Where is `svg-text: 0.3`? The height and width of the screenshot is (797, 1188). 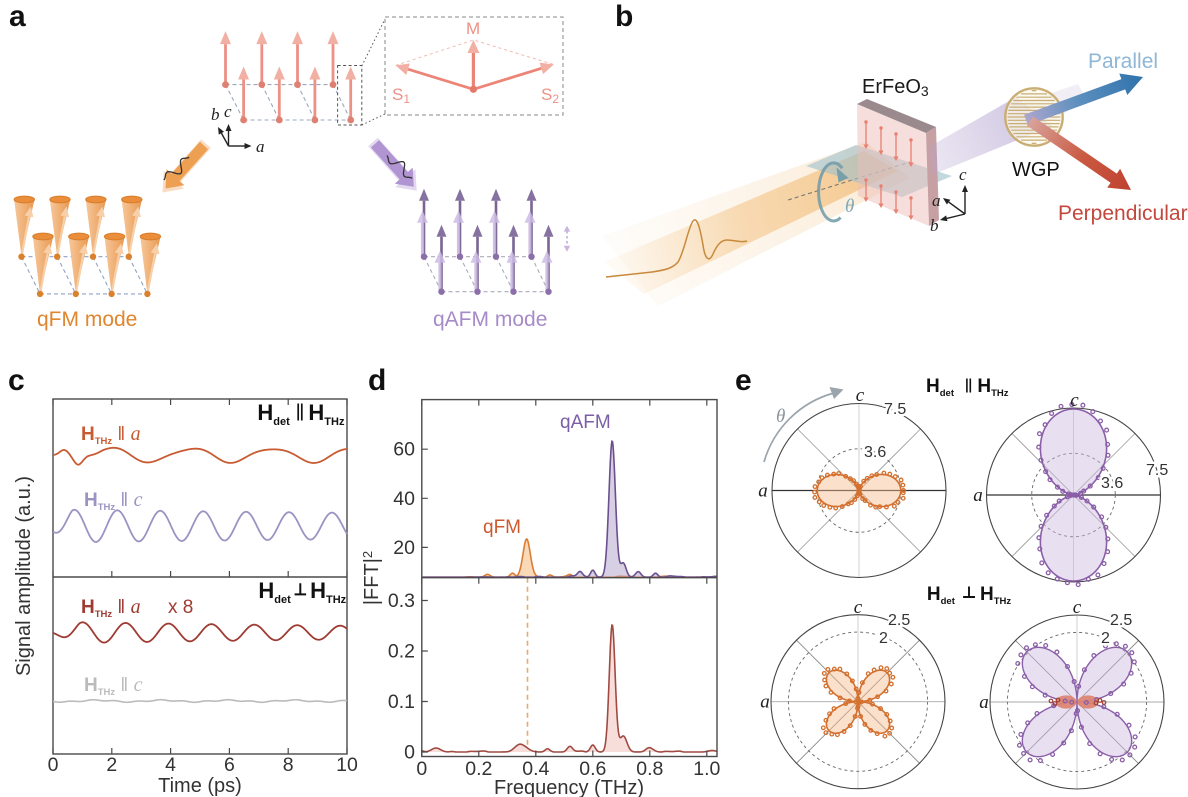 svg-text: 0.3 is located at coordinates (401, 601).